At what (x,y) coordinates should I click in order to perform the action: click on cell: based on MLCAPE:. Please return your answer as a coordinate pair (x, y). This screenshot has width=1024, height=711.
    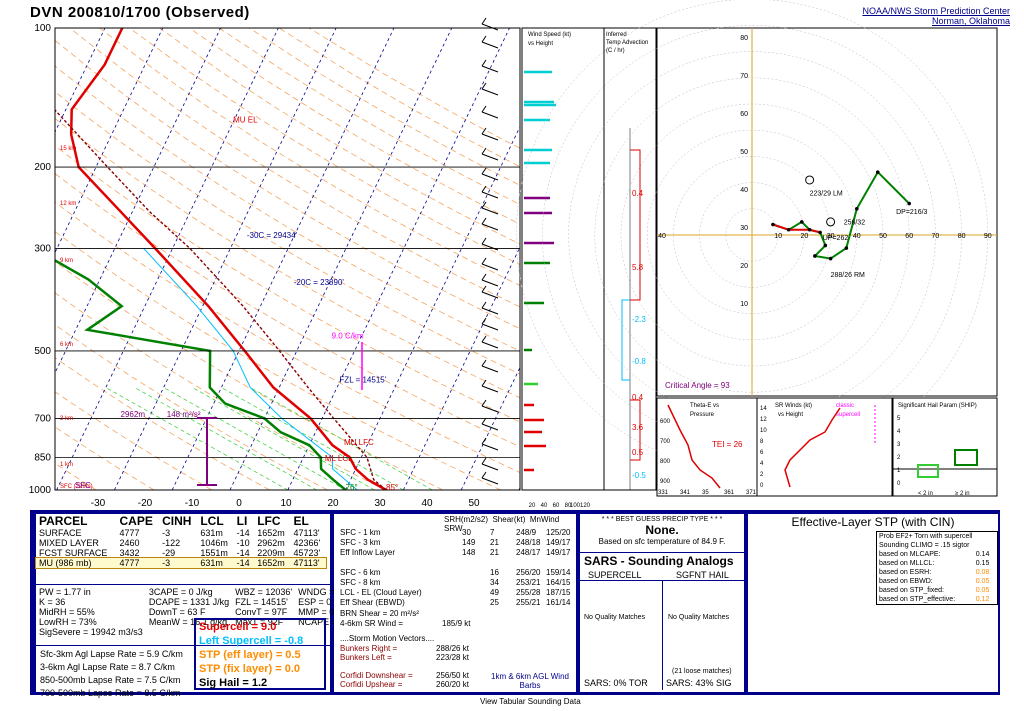
    Looking at the image, I should click on (910, 554).